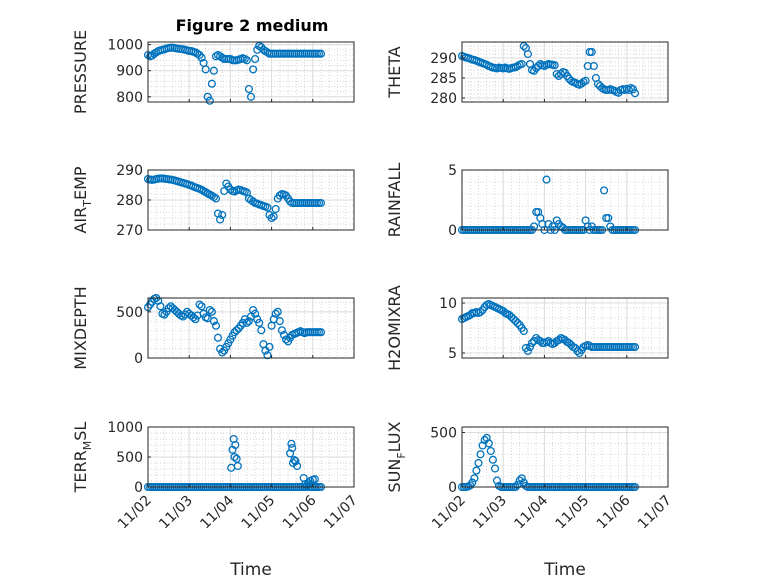 This screenshot has width=778, height=583. What do you see at coordinates (573, 513) in the screenshot?
I see `x-tick-label: 11/05` at bounding box center [573, 513].